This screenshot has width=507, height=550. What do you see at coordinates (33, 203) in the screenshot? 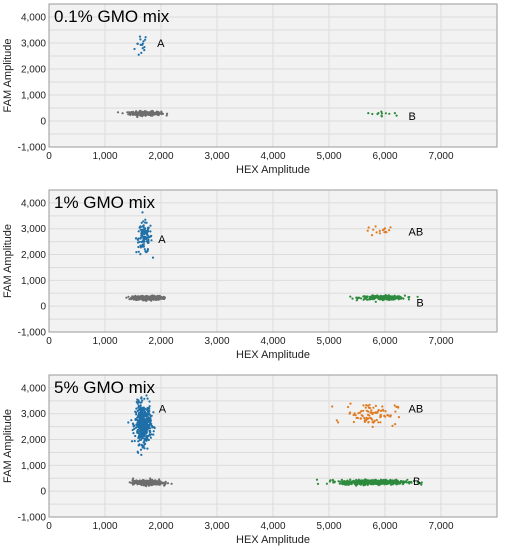
I see `y-tick-label: 4,000` at bounding box center [33, 203].